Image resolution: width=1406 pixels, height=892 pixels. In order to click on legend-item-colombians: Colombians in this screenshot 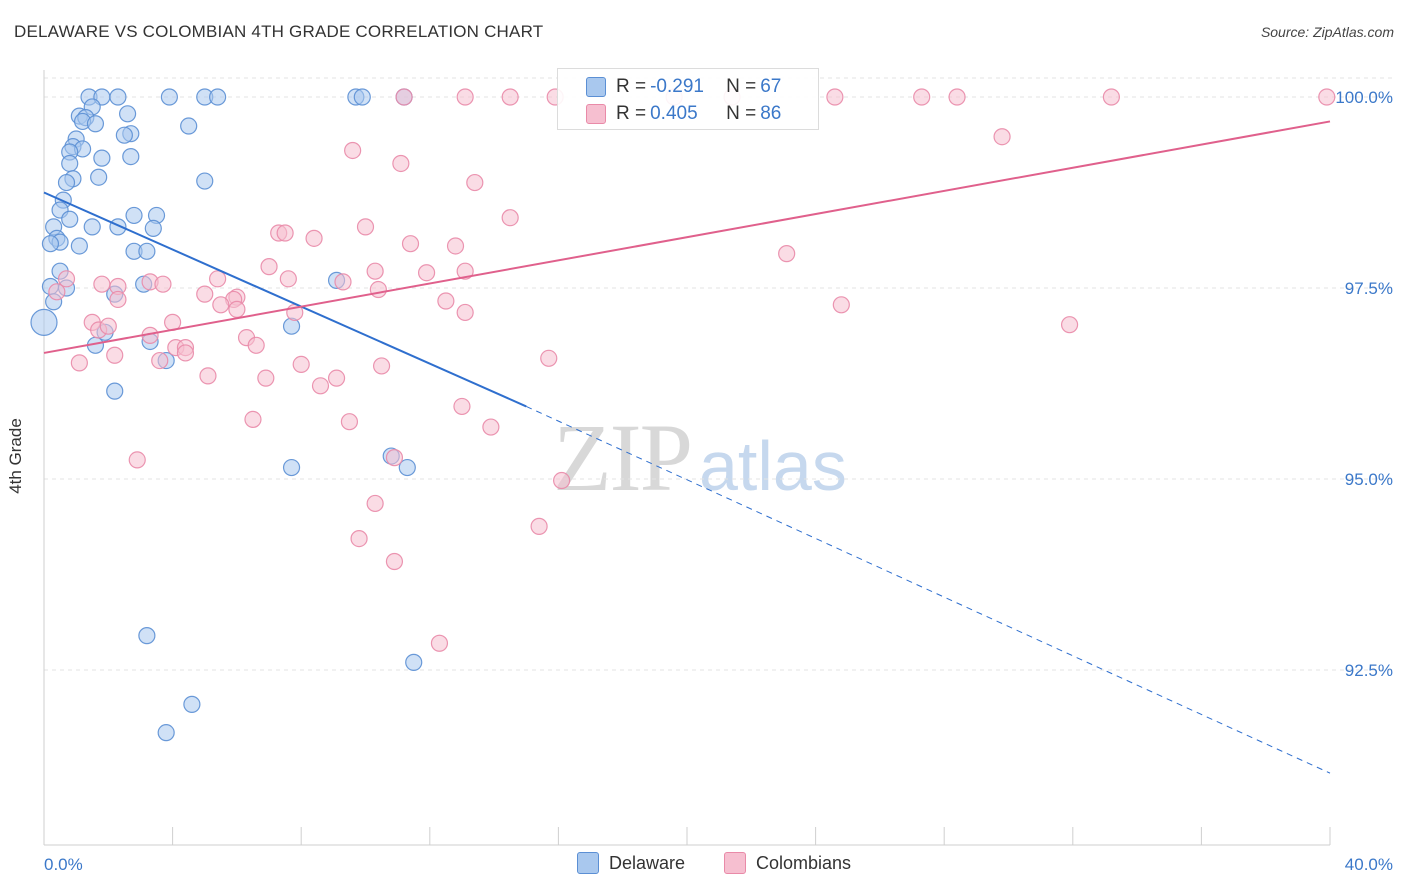, I will do `click(787, 863)`.